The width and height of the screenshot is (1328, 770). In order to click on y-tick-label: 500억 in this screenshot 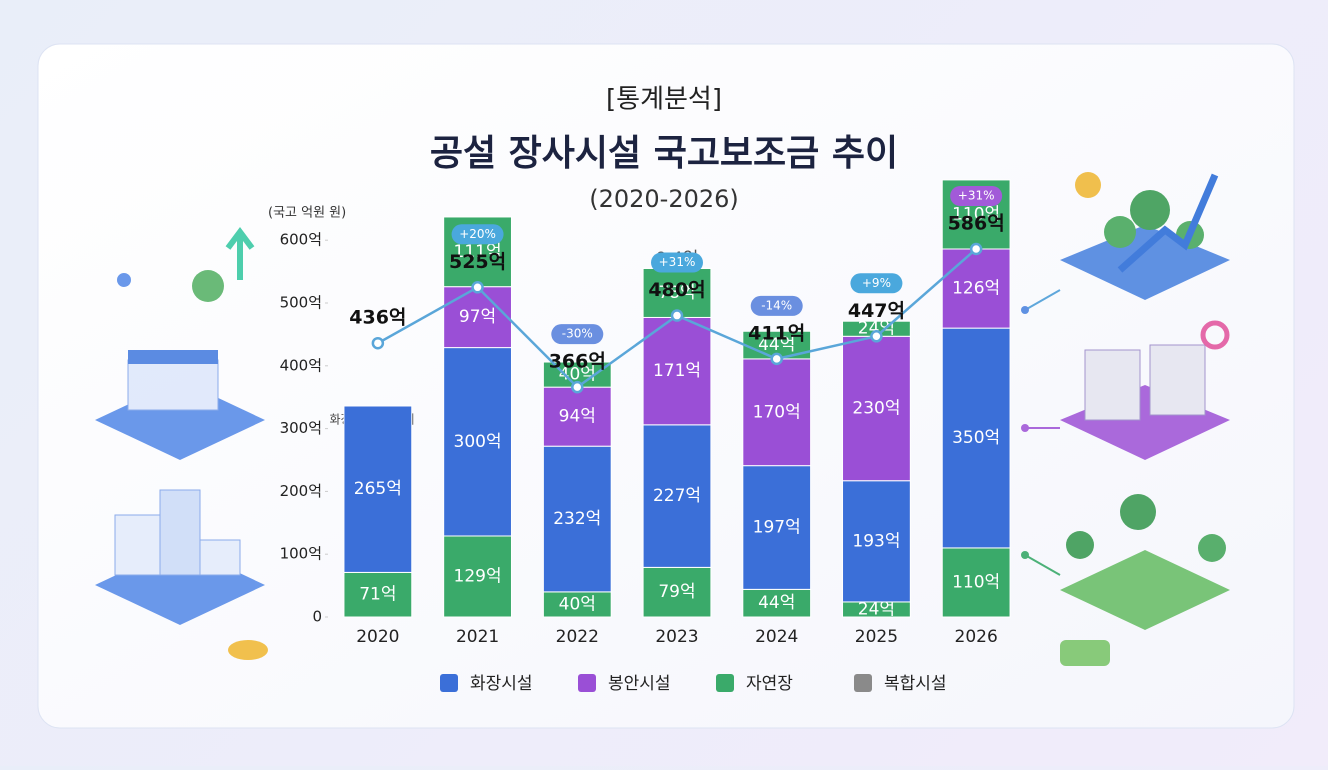, I will do `click(301, 303)`.